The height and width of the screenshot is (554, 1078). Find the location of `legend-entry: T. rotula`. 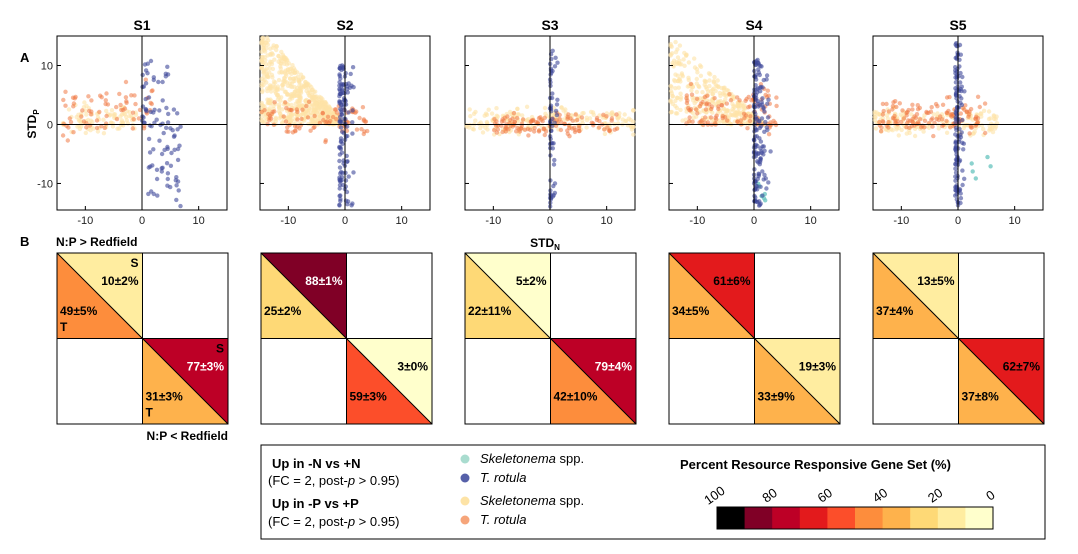

legend-entry: T. rotula is located at coordinates (503, 477).